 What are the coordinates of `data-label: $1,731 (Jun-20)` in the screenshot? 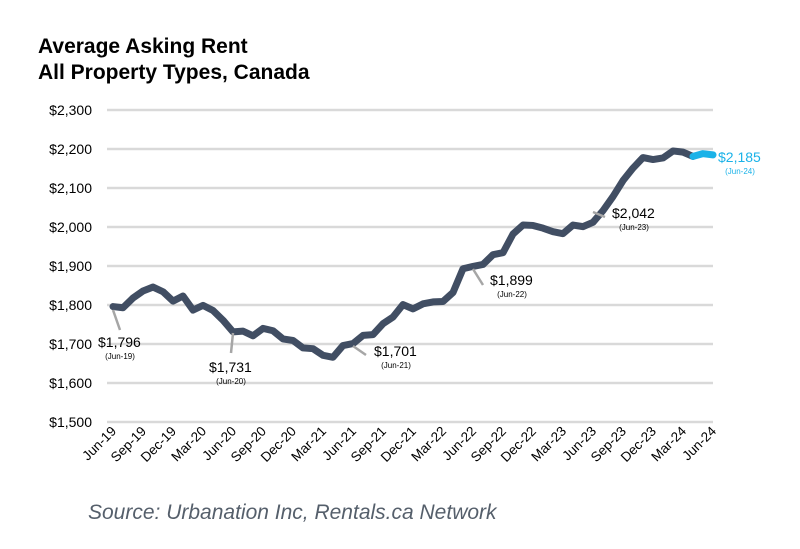 It's located at (230, 359).